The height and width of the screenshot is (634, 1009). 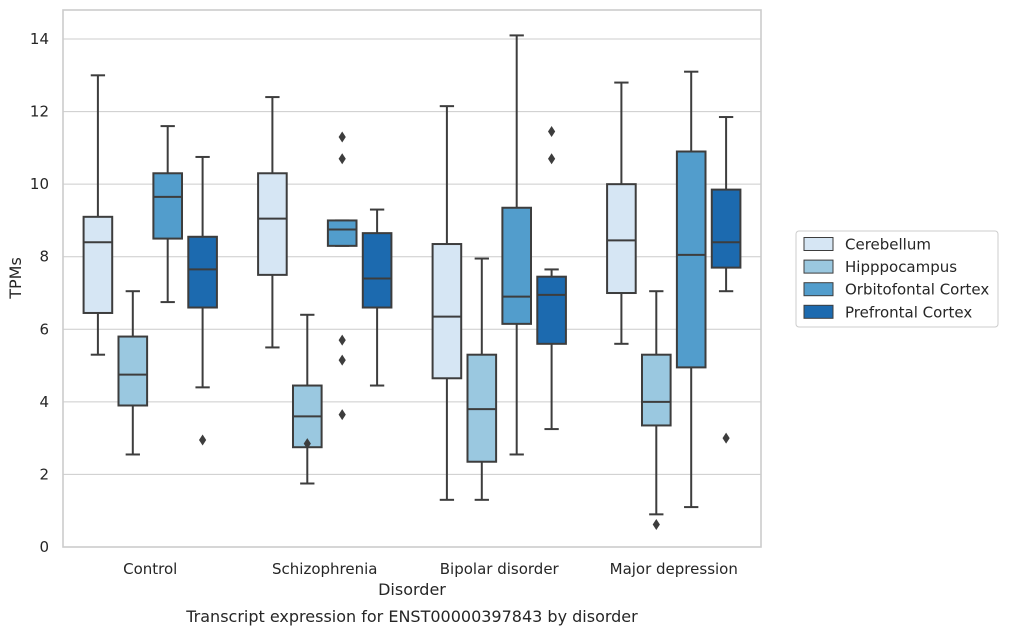 I want to click on x-tick-label: Schizophrenia, so click(x=324, y=569).